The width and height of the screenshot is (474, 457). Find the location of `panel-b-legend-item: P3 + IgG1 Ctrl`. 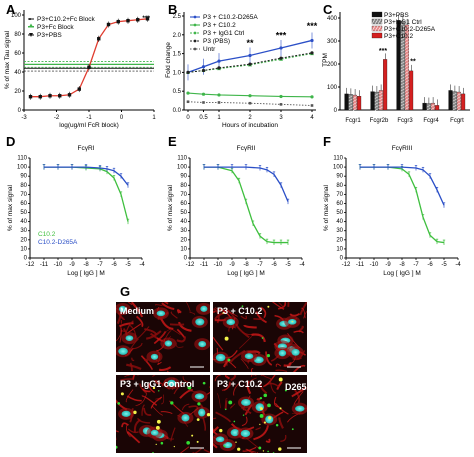

panel-b-legend-item: P3 + IgG1 Ctrl is located at coordinates (224, 33).